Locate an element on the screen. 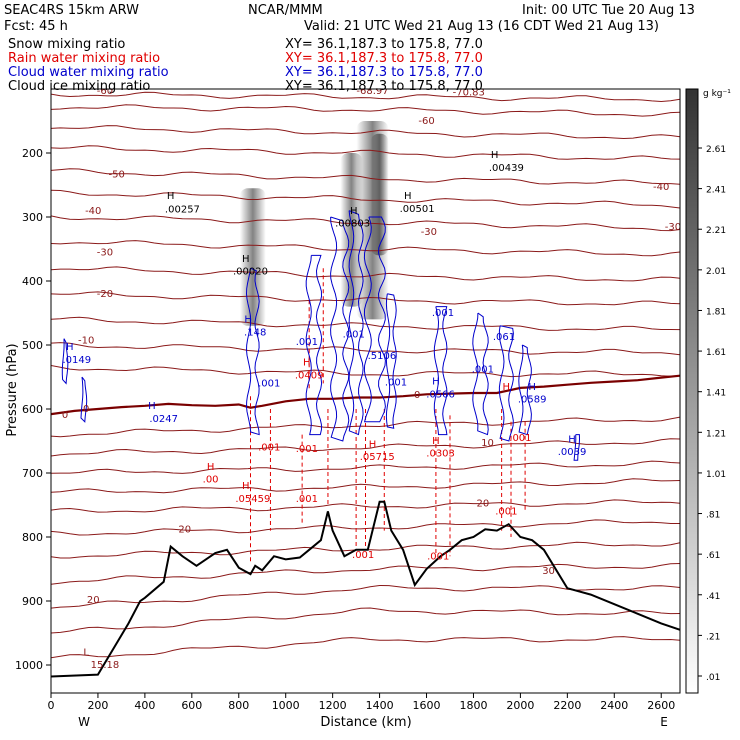 Image resolution: width=740 pixels, height=740 pixels. y-tick-label: 300 is located at coordinates (32, 217).